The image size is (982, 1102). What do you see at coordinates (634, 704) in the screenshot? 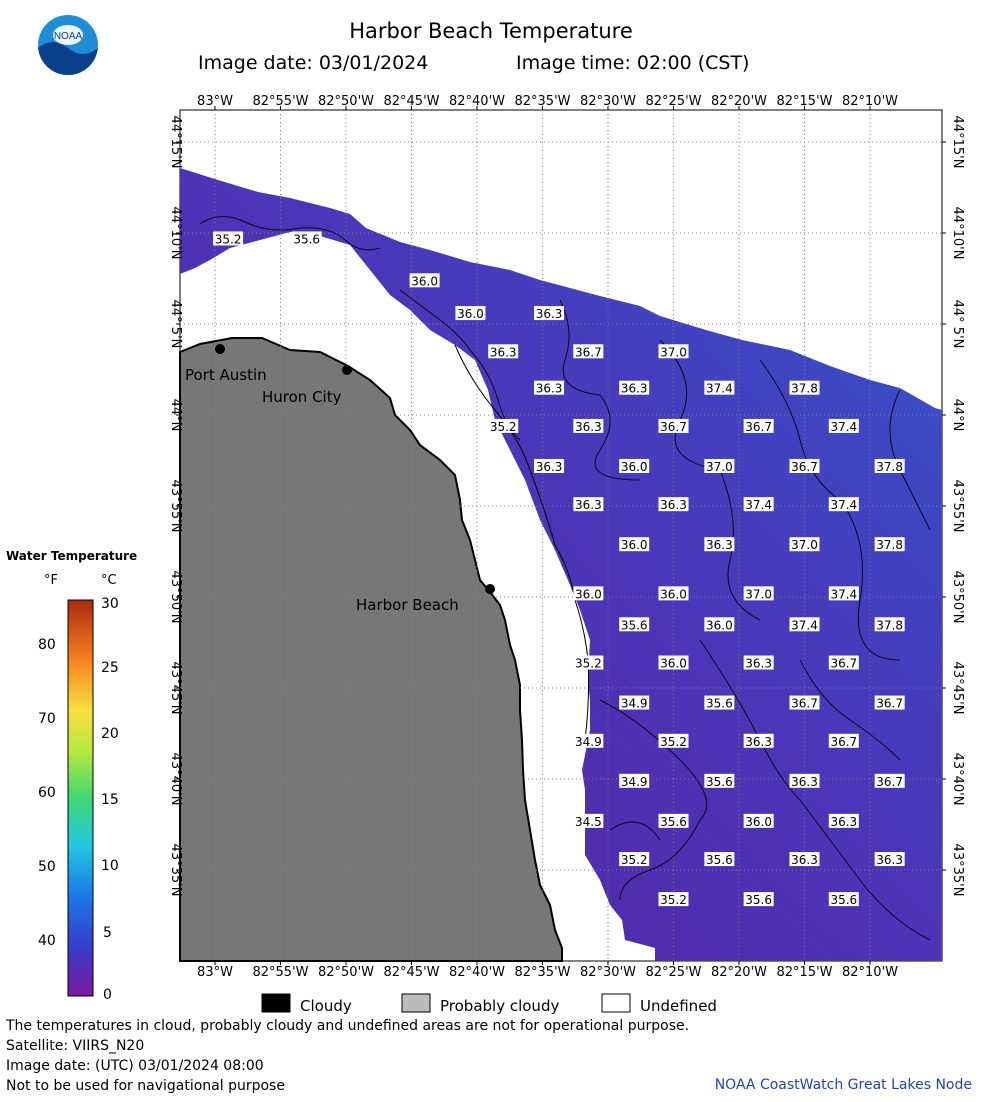
I see `svg-text: 34.9` at bounding box center [634, 704].